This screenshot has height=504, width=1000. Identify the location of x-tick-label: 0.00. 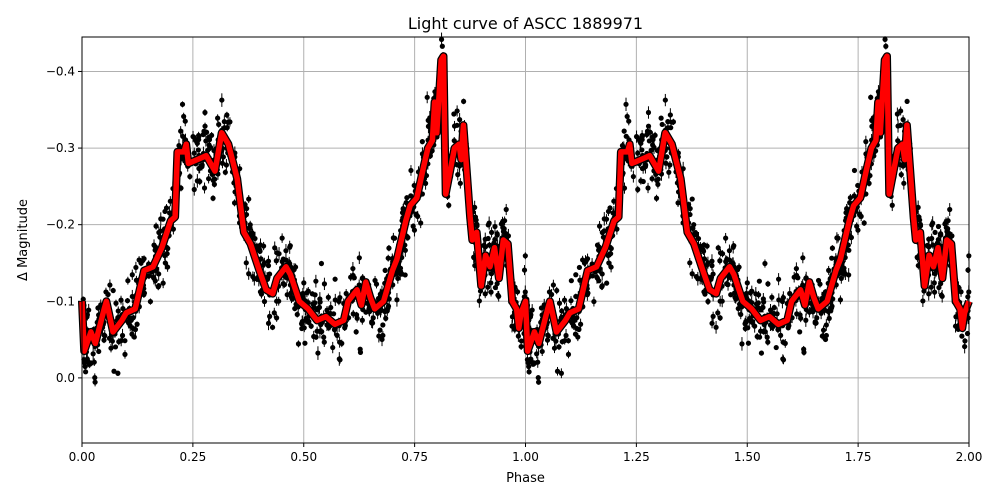
(82, 457).